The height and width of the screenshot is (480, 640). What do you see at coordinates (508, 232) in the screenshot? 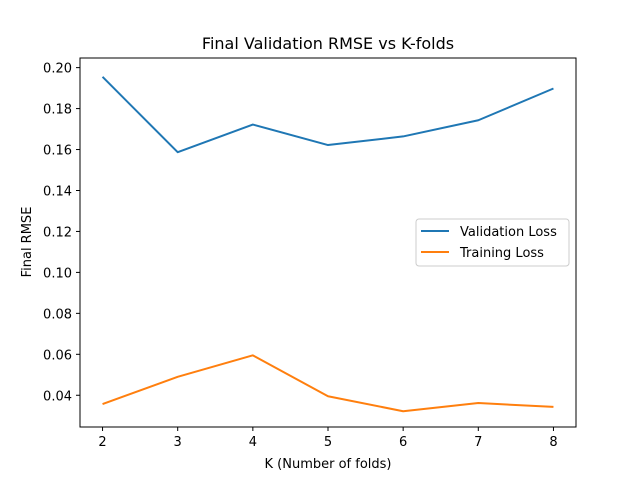
I see `legend-label-validation: Validation Loss` at bounding box center [508, 232].